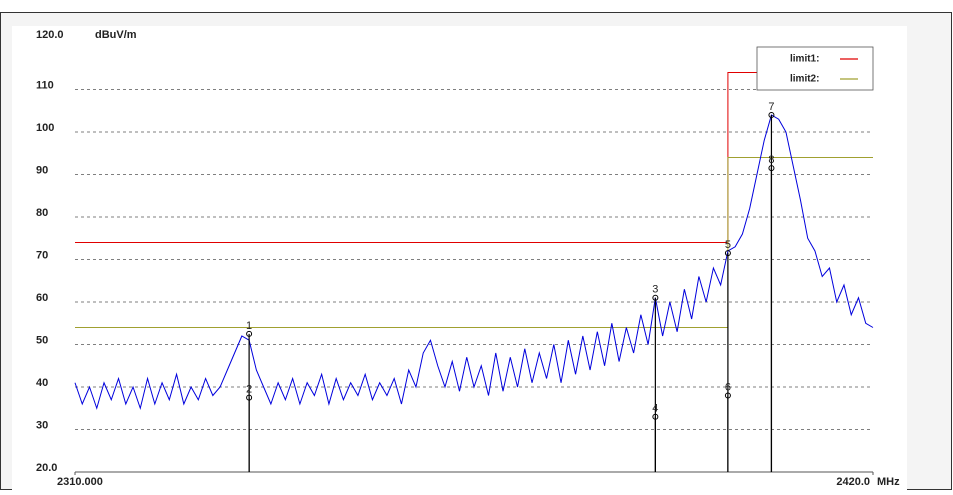 Image resolution: width=953 pixels, height=495 pixels. What do you see at coordinates (771, 107) in the screenshot?
I see `marker-label: 7` at bounding box center [771, 107].